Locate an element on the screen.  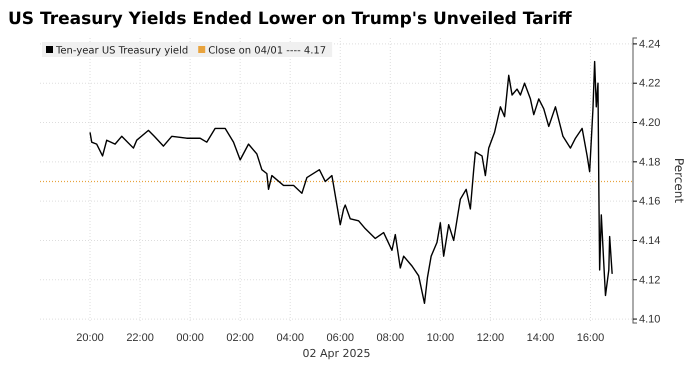
x-tick-label: 06:00 is located at coordinates (340, 338).